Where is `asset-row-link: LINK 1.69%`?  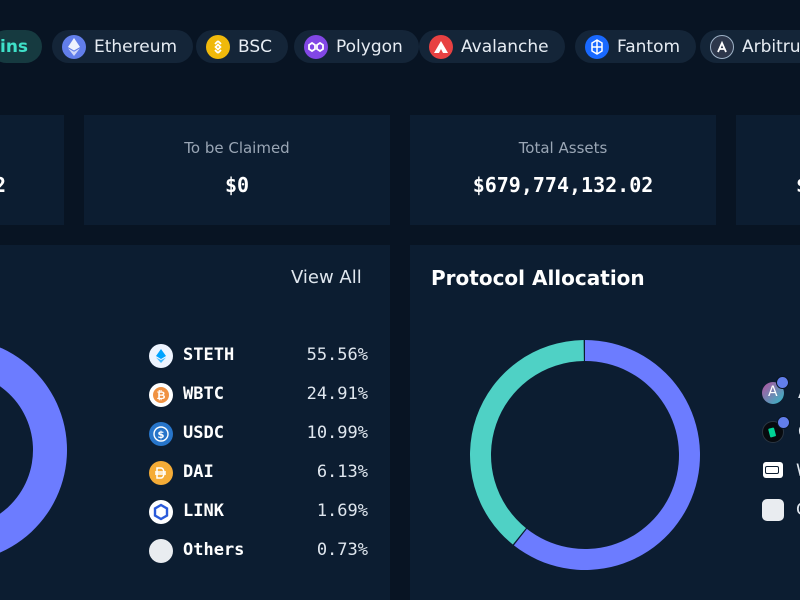
asset-row-link: LINK 1.69% is located at coordinates (261, 512).